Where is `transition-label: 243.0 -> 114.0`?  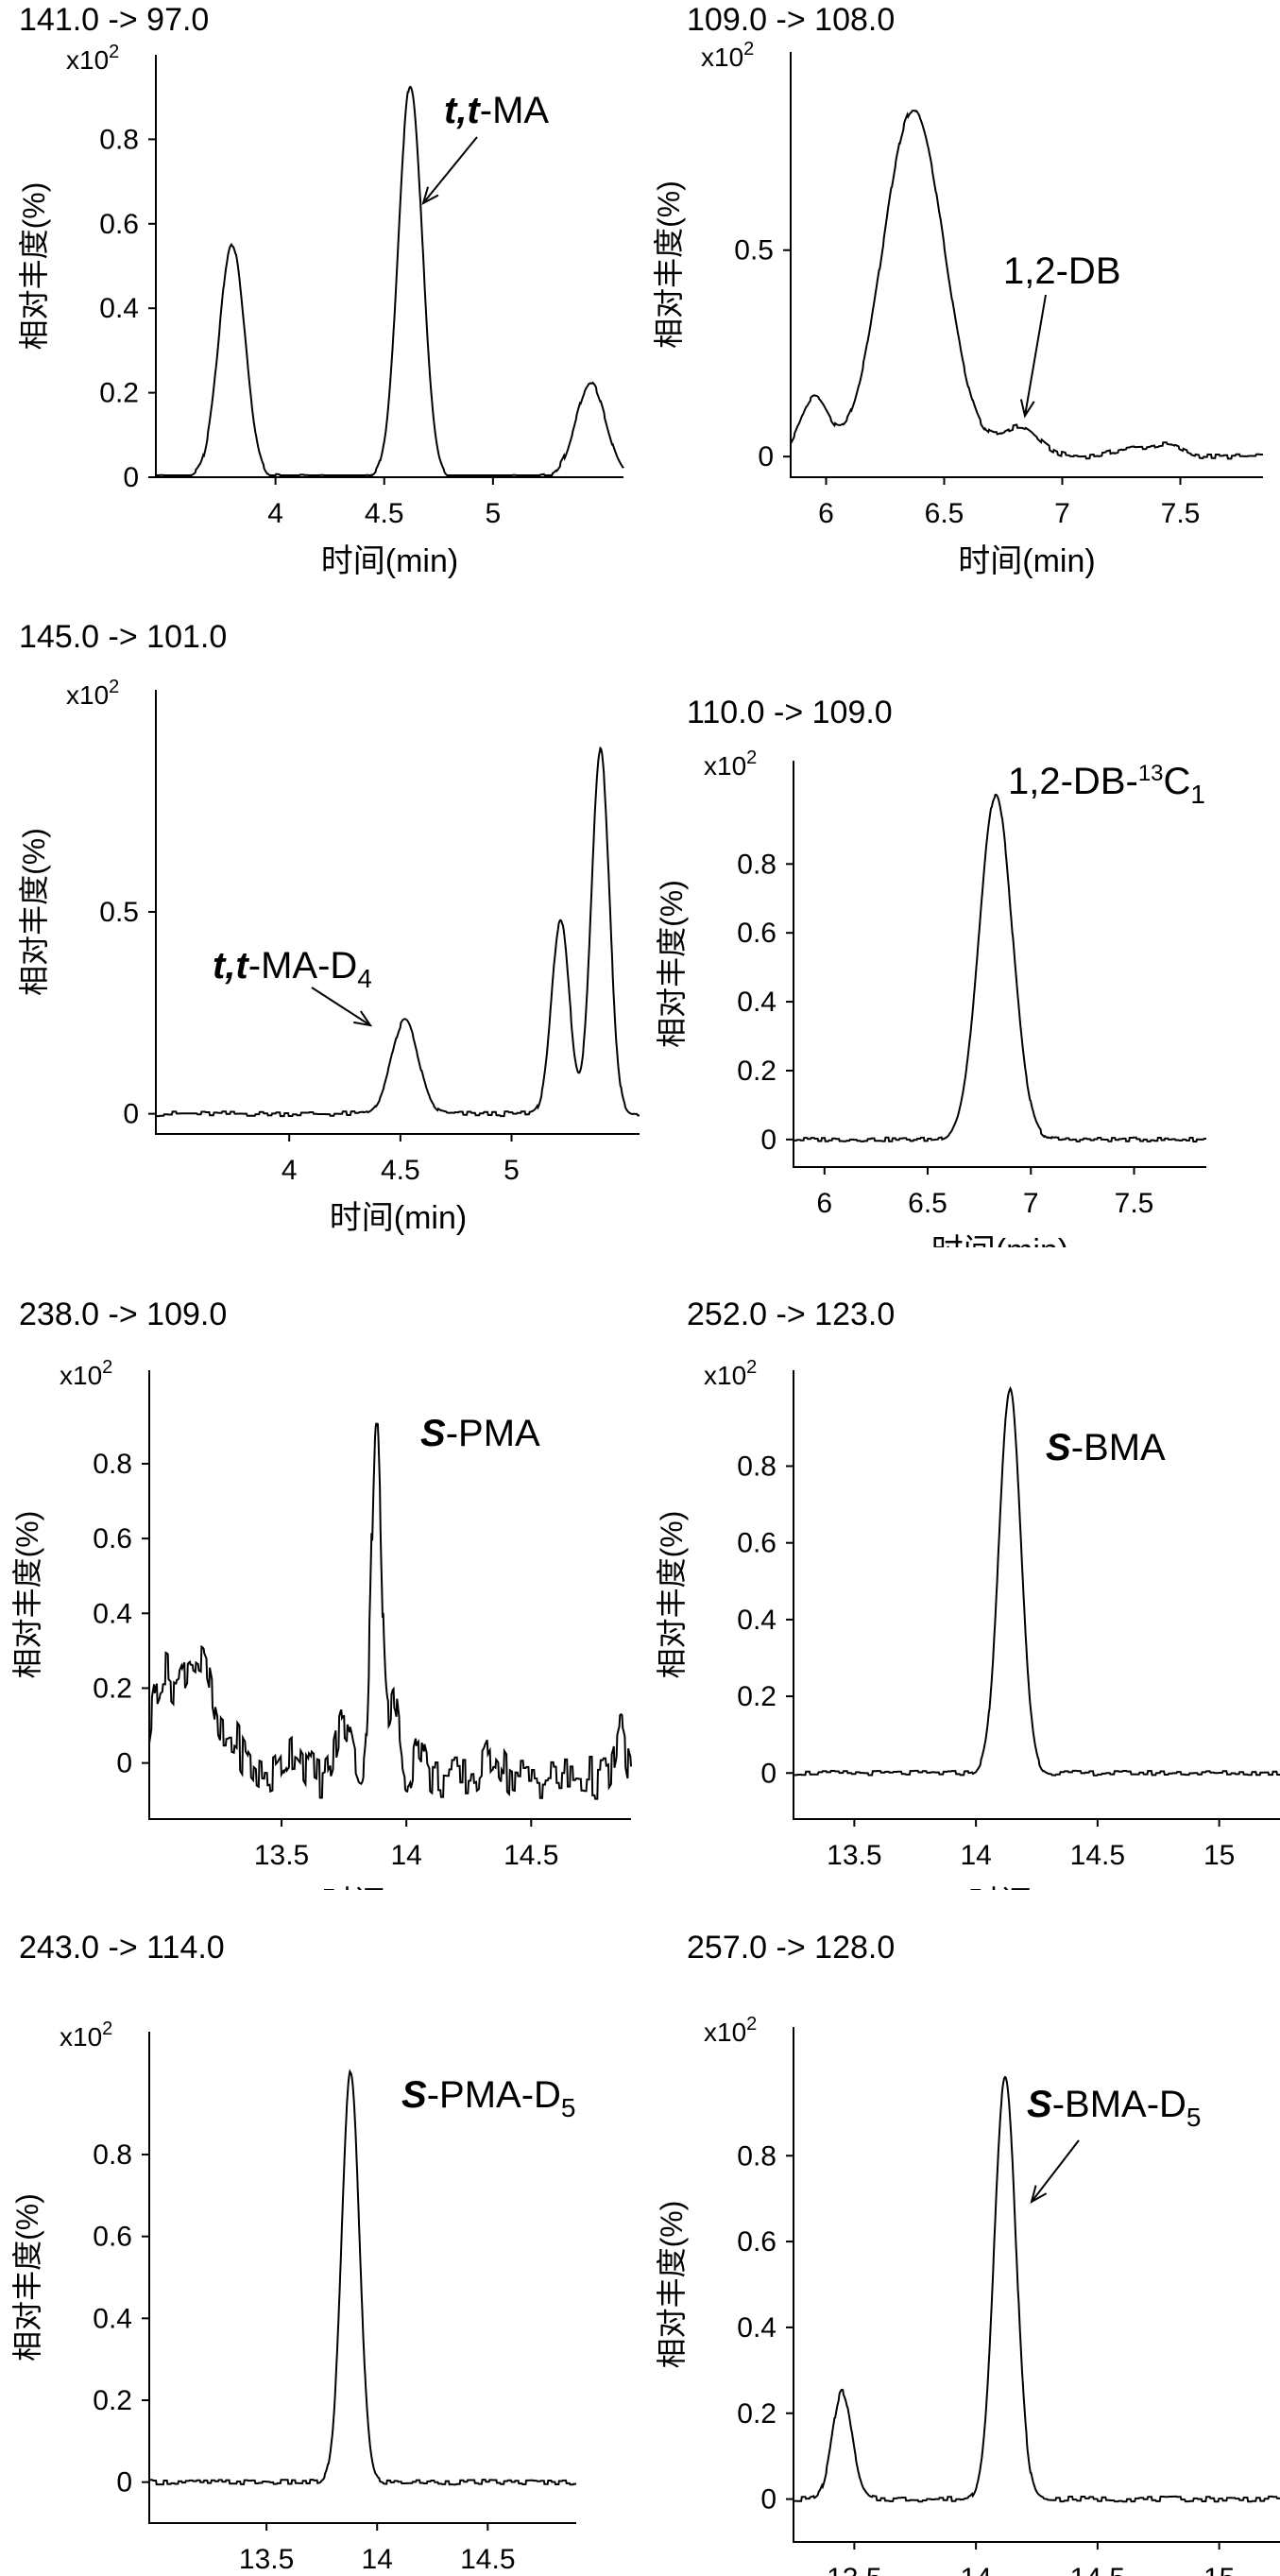 transition-label: 243.0 -> 114.0 is located at coordinates (122, 1948).